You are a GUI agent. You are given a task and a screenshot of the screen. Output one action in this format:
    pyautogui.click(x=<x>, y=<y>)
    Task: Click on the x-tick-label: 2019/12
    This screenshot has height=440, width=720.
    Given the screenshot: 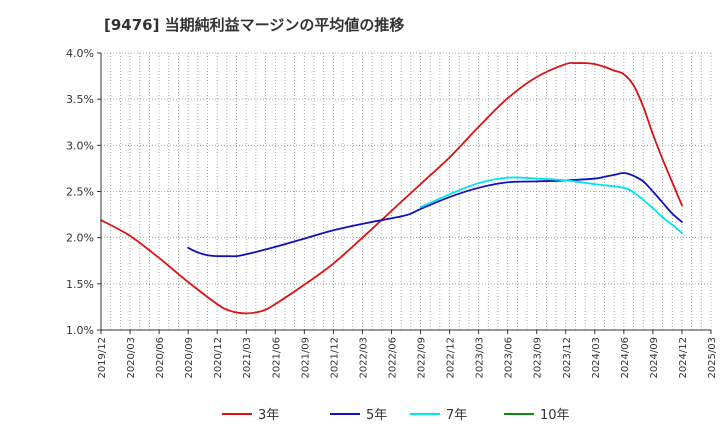 What is the action you would take?
    pyautogui.click(x=102, y=358)
    